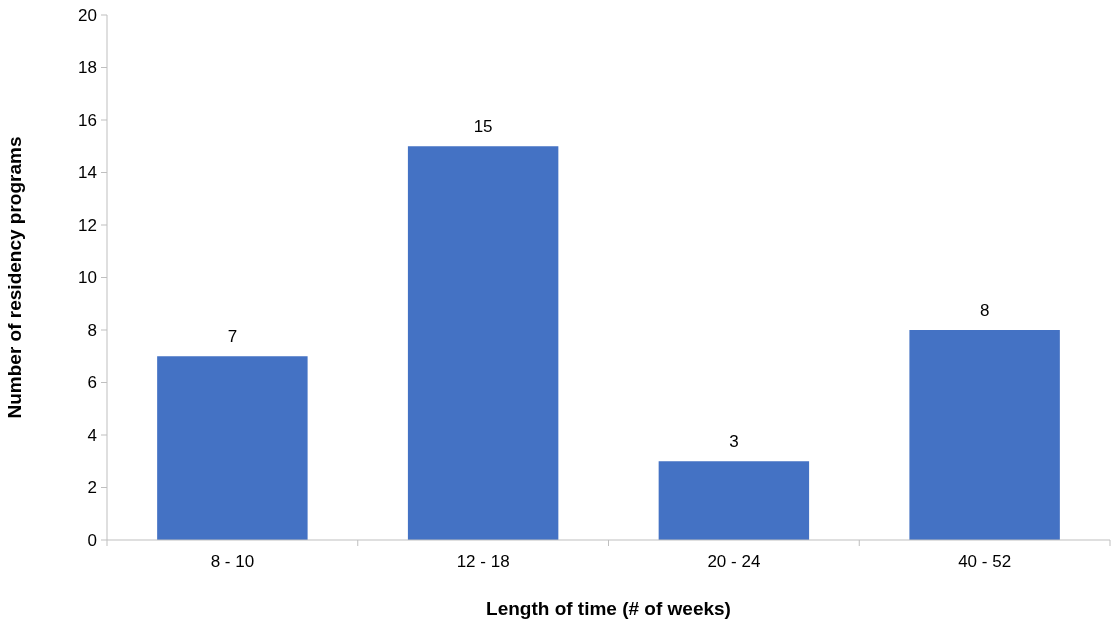 The width and height of the screenshot is (1111, 631). What do you see at coordinates (87, 15) in the screenshot?
I see `y-tick-label: 20` at bounding box center [87, 15].